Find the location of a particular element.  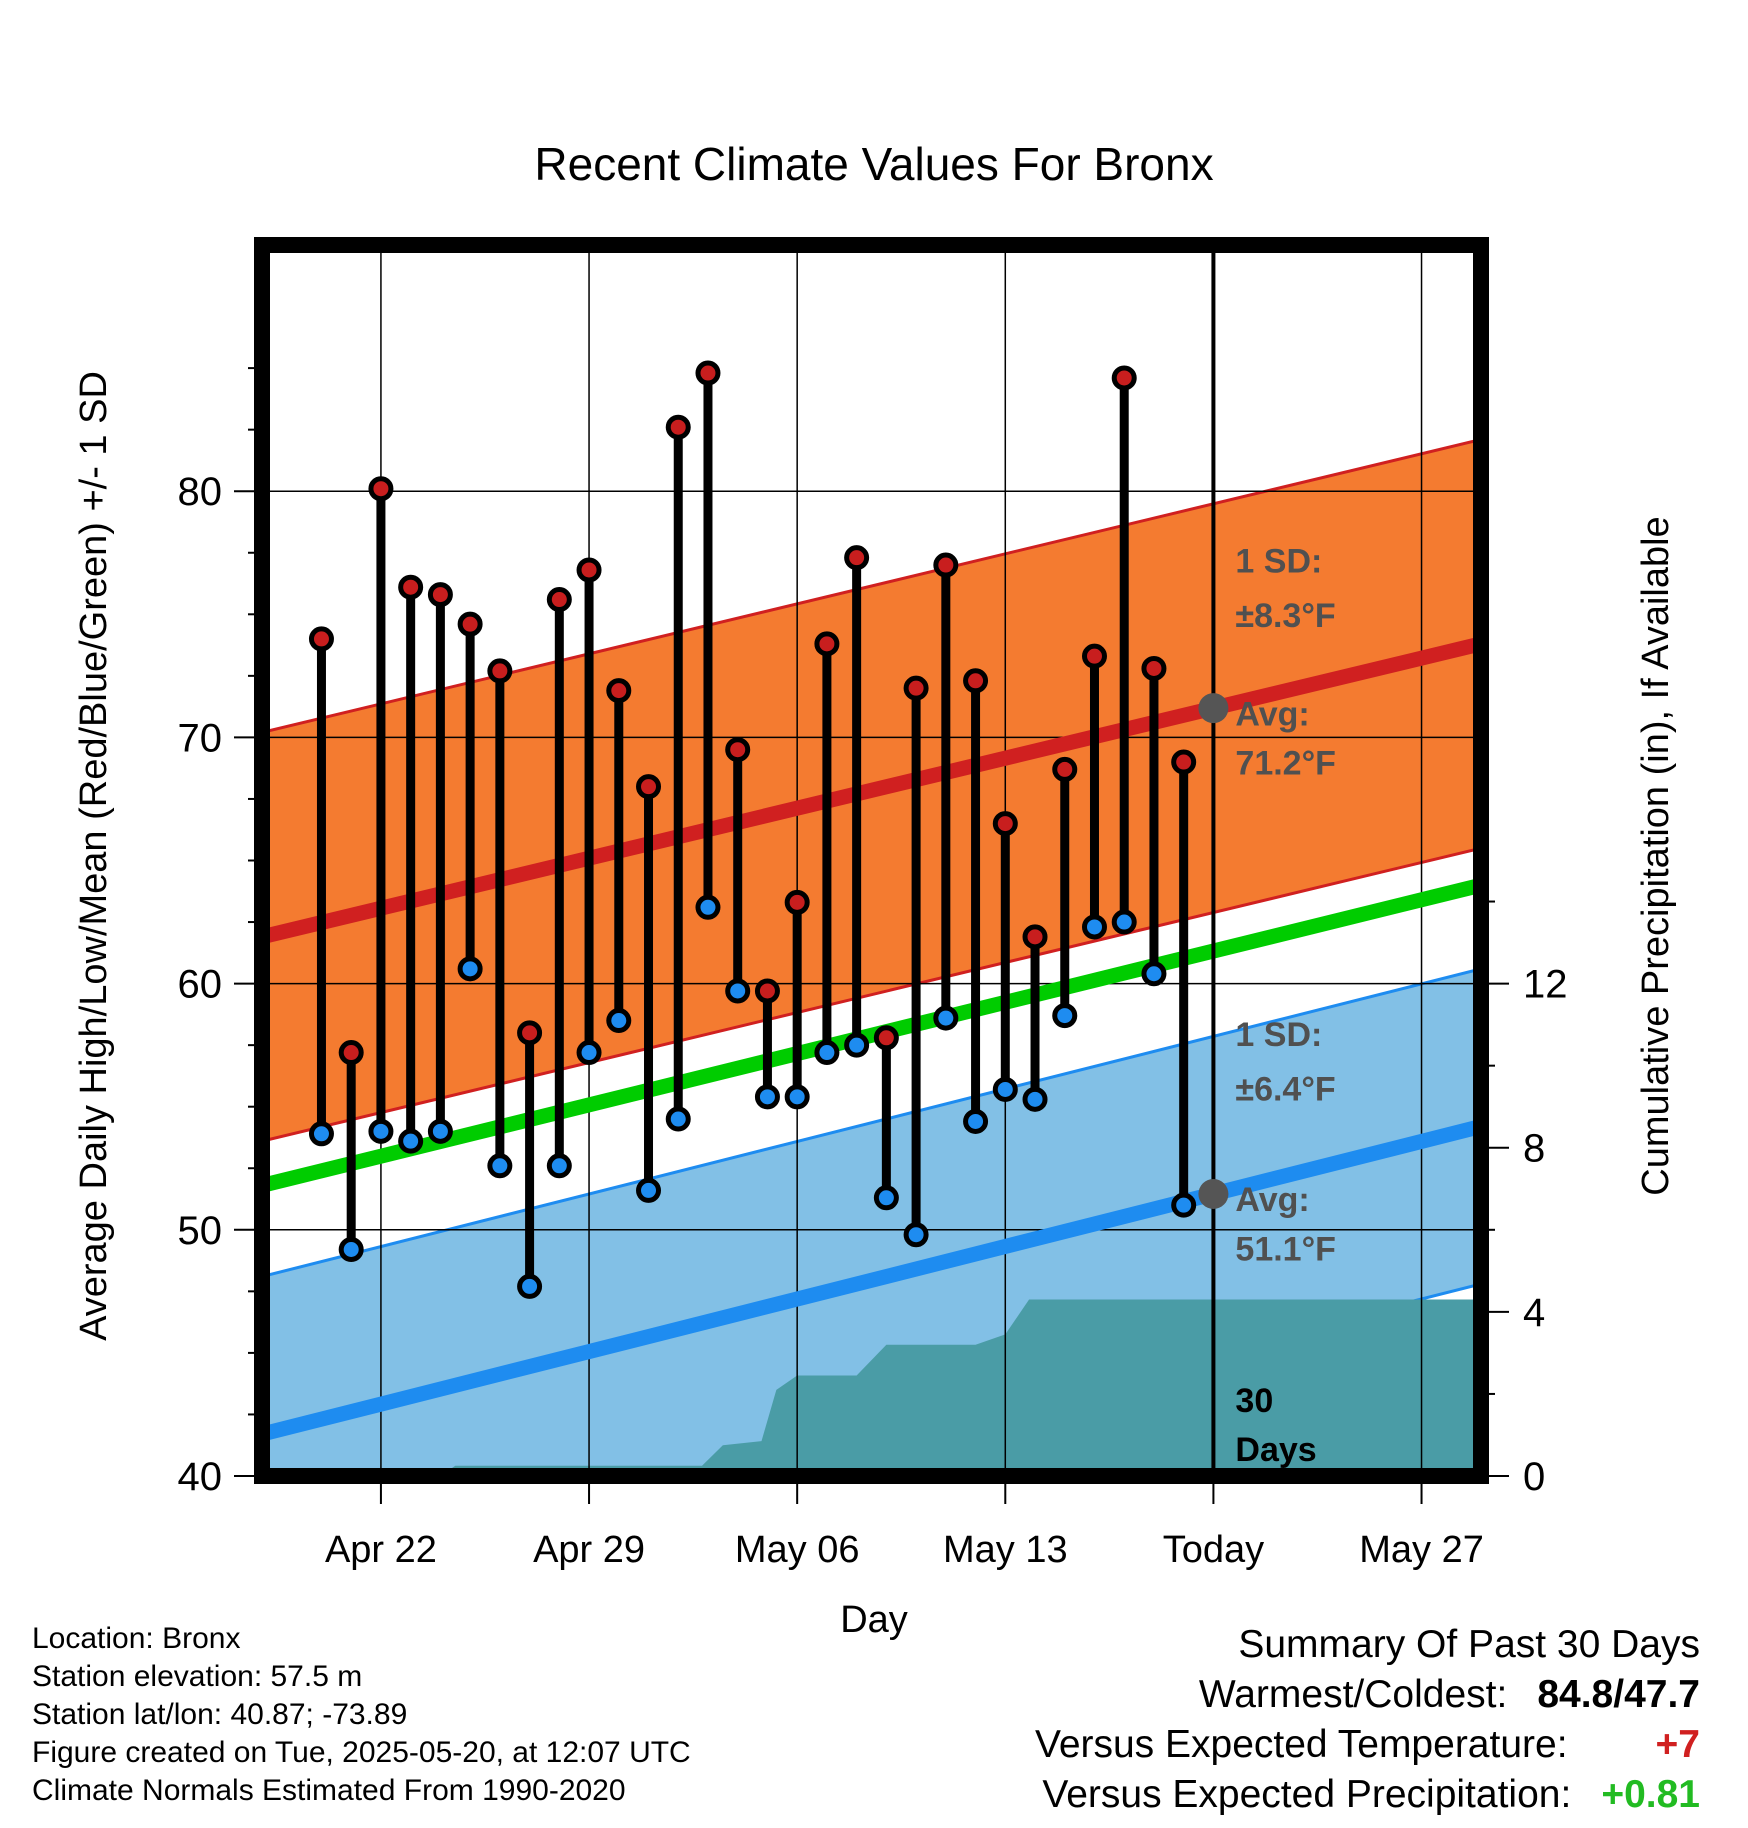

high-sd-band-lower-edge is located at coordinates (871, 994).